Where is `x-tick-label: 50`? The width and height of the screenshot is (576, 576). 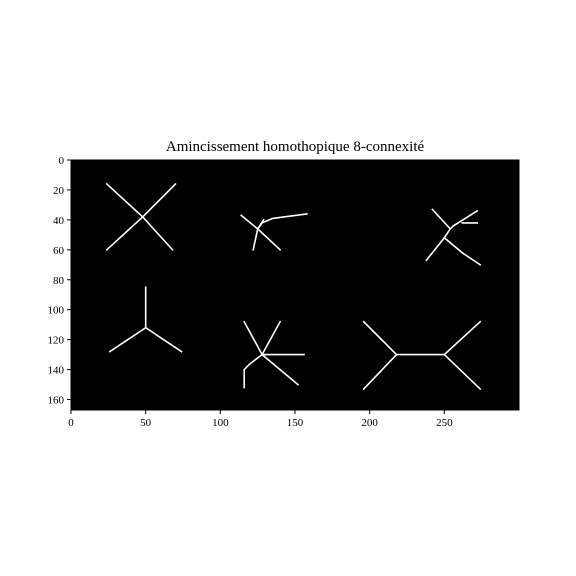
x-tick-label: 50 is located at coordinates (146, 423).